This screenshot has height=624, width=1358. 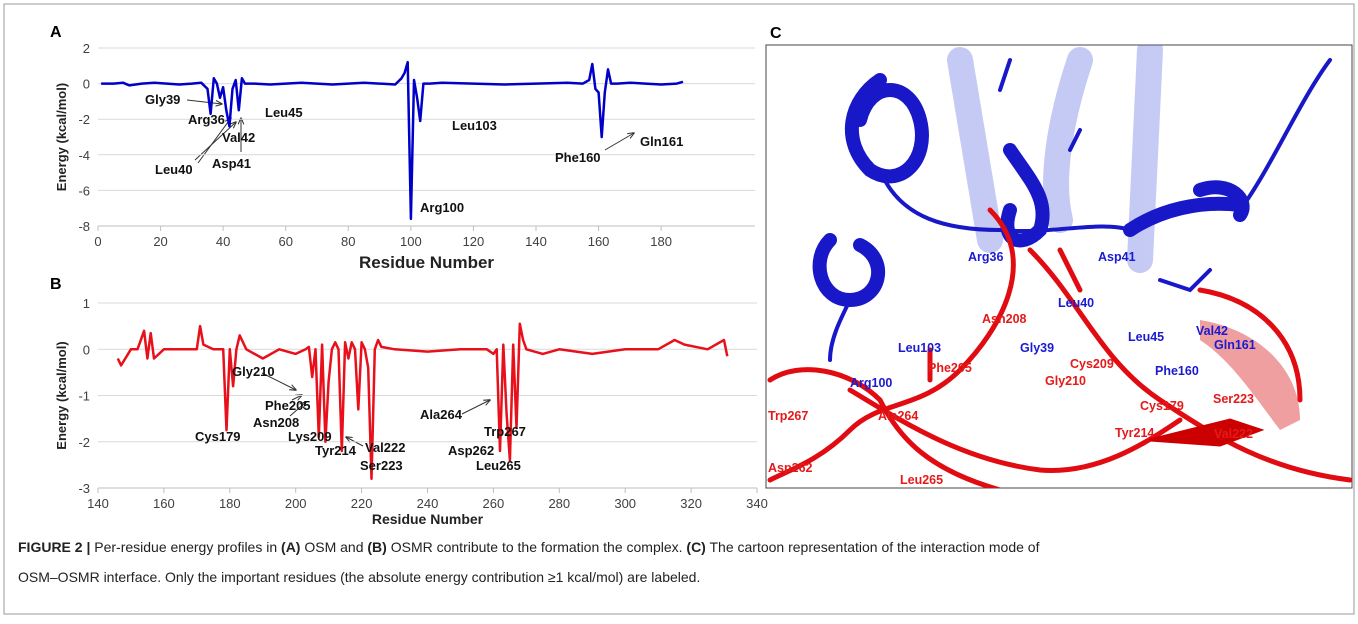 What do you see at coordinates (362, 503) in the screenshot?
I see `x-tick-label: 220` at bounding box center [362, 503].